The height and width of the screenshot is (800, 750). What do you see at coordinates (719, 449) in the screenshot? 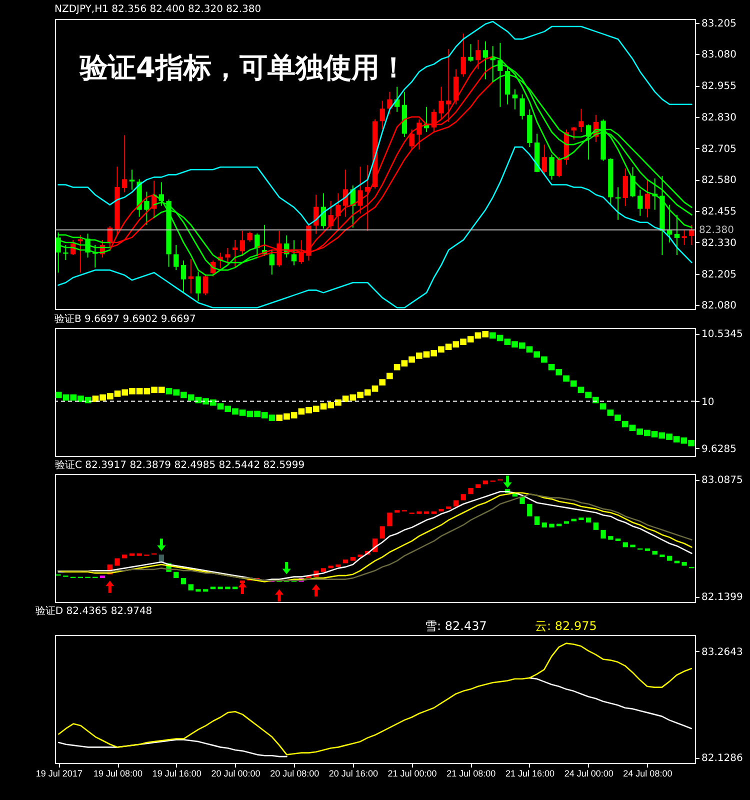
I see `y-tick-label: 9.6285` at bounding box center [719, 449].